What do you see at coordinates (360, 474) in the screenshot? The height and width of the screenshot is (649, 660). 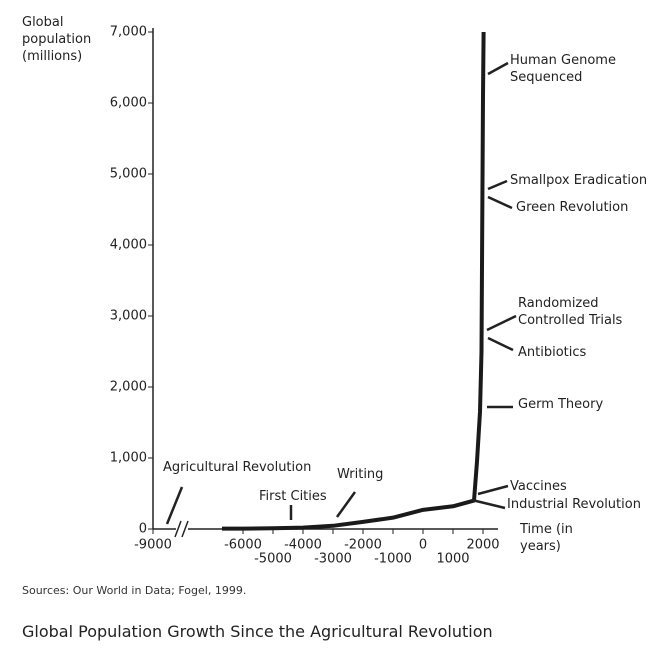 I see `annotation: Writing` at bounding box center [360, 474].